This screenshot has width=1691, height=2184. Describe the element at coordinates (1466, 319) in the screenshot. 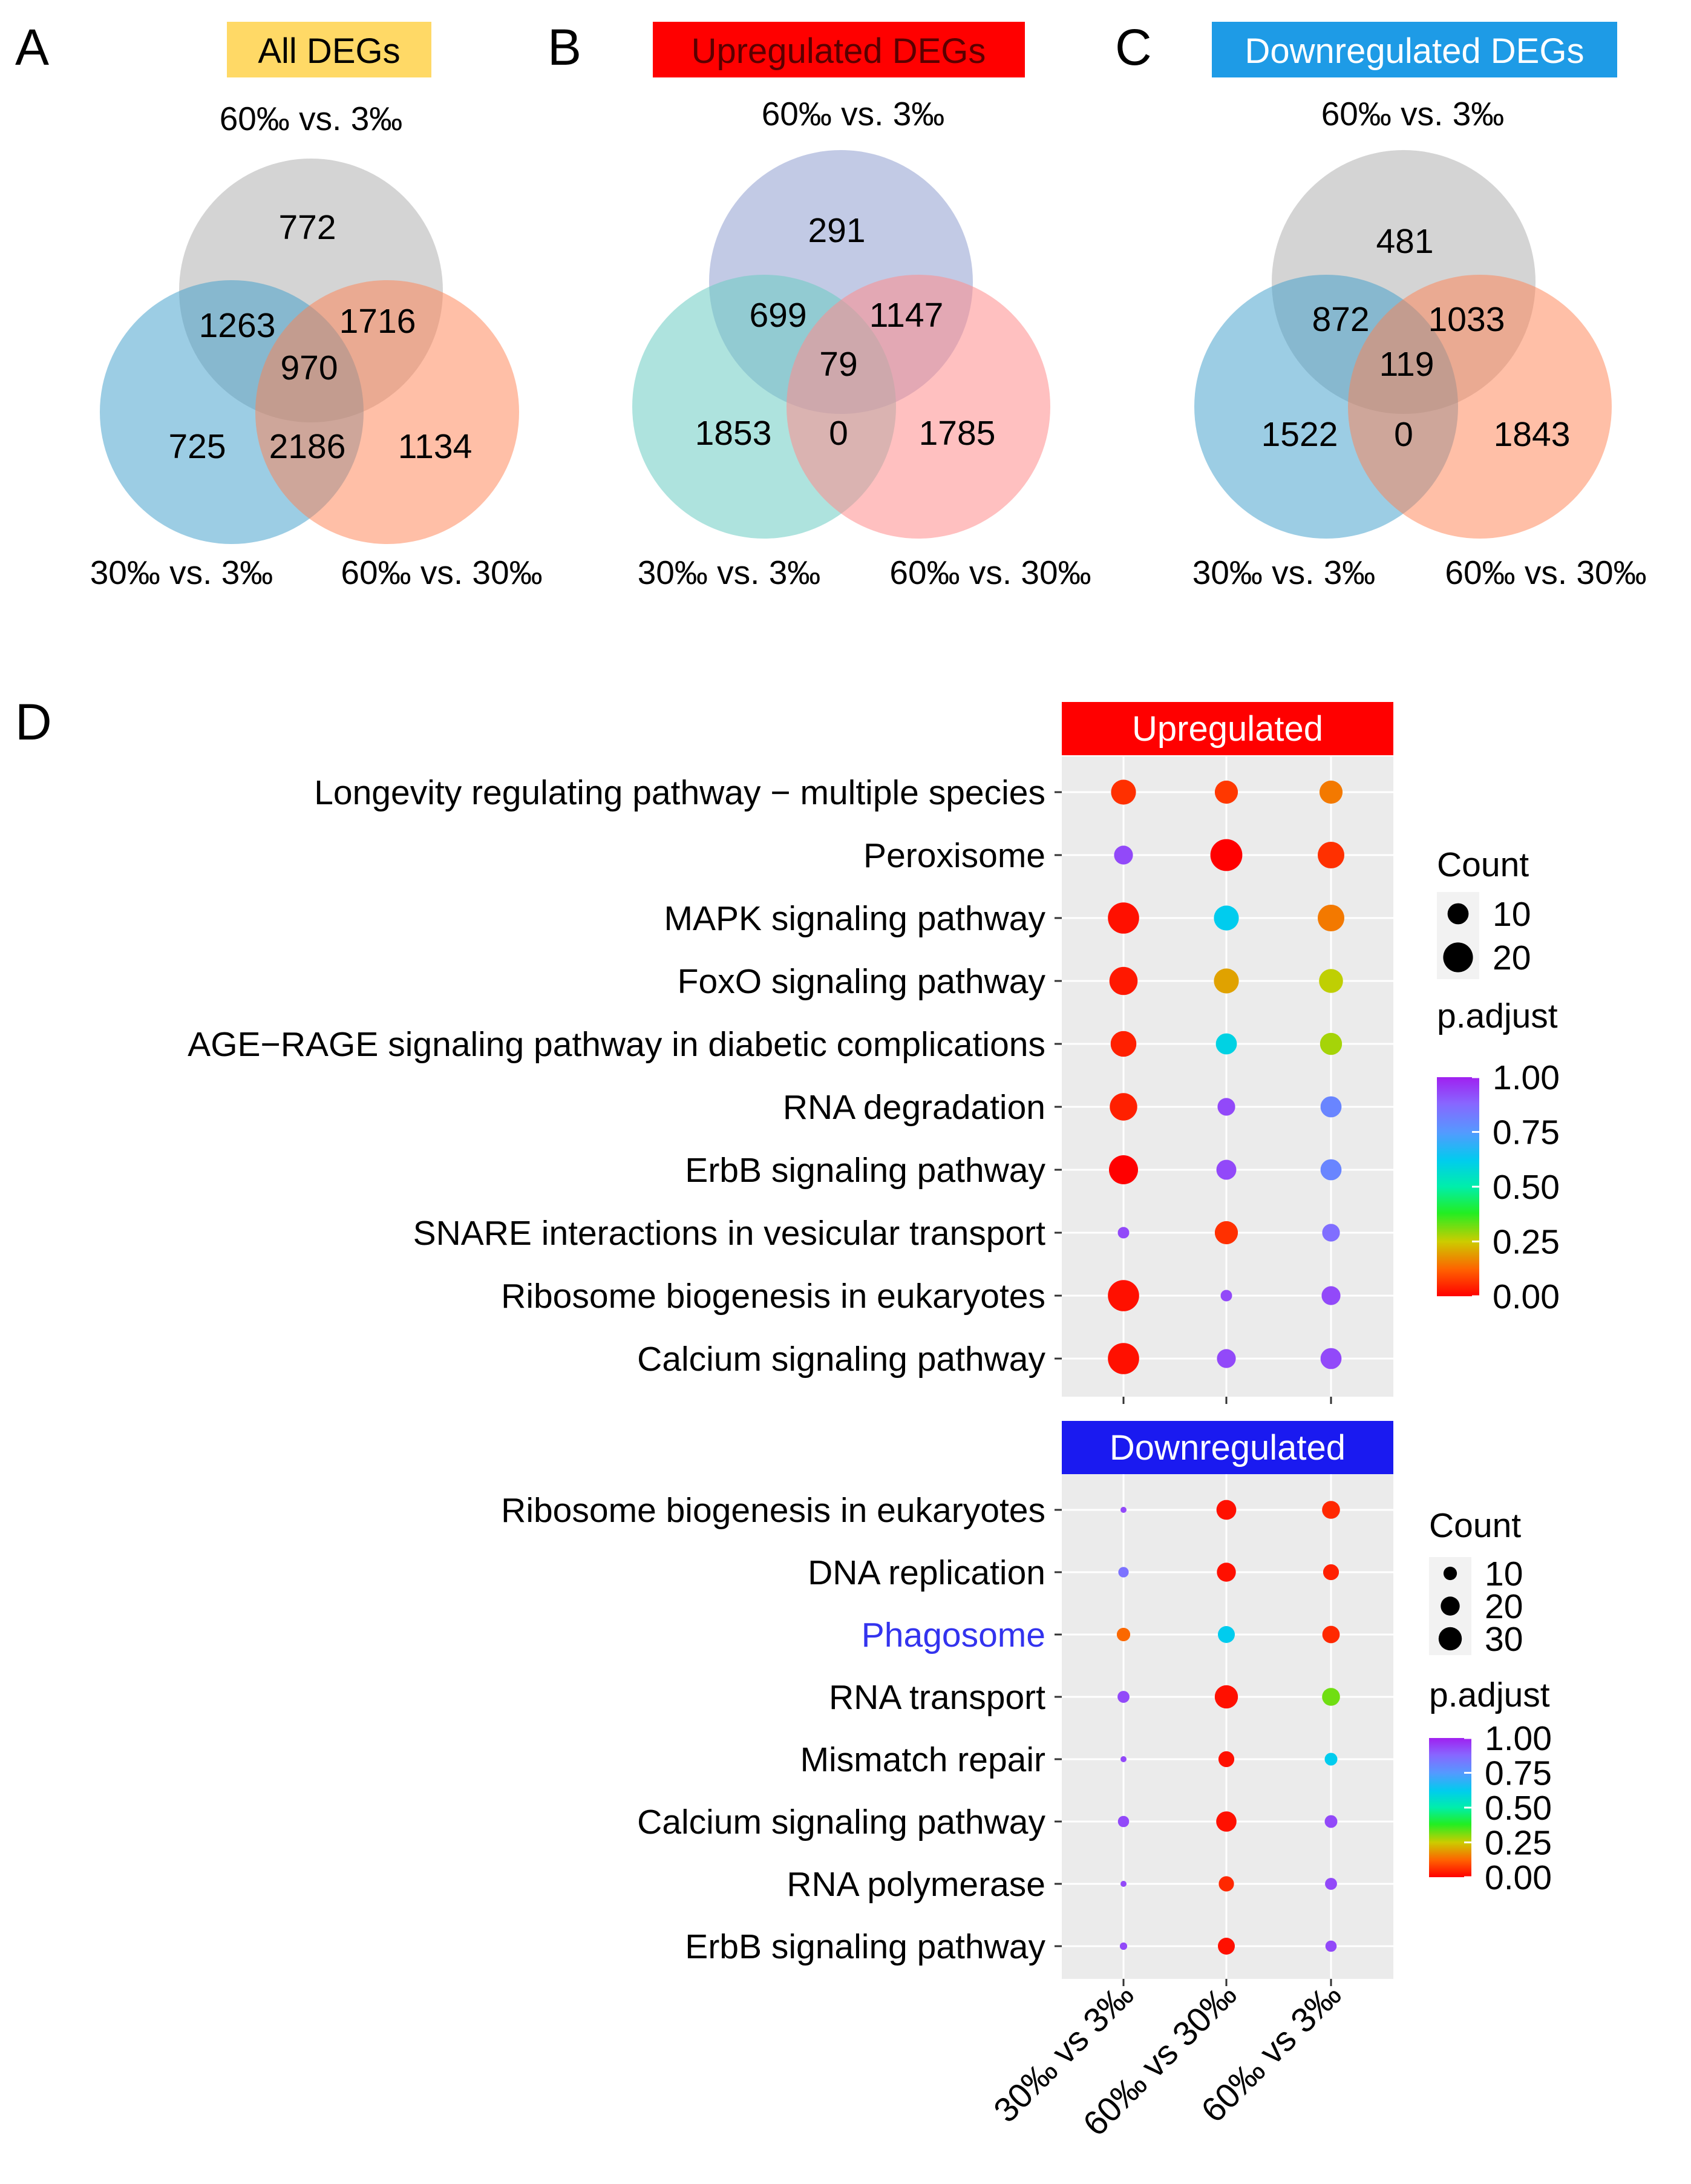

I see `venn-c-top-right: 1033` at that location.